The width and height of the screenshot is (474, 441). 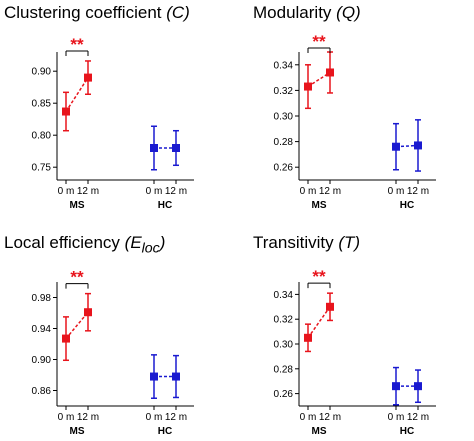 What do you see at coordinates (42, 104) in the screenshot?
I see `y-tick-label: 0.85` at bounding box center [42, 104].